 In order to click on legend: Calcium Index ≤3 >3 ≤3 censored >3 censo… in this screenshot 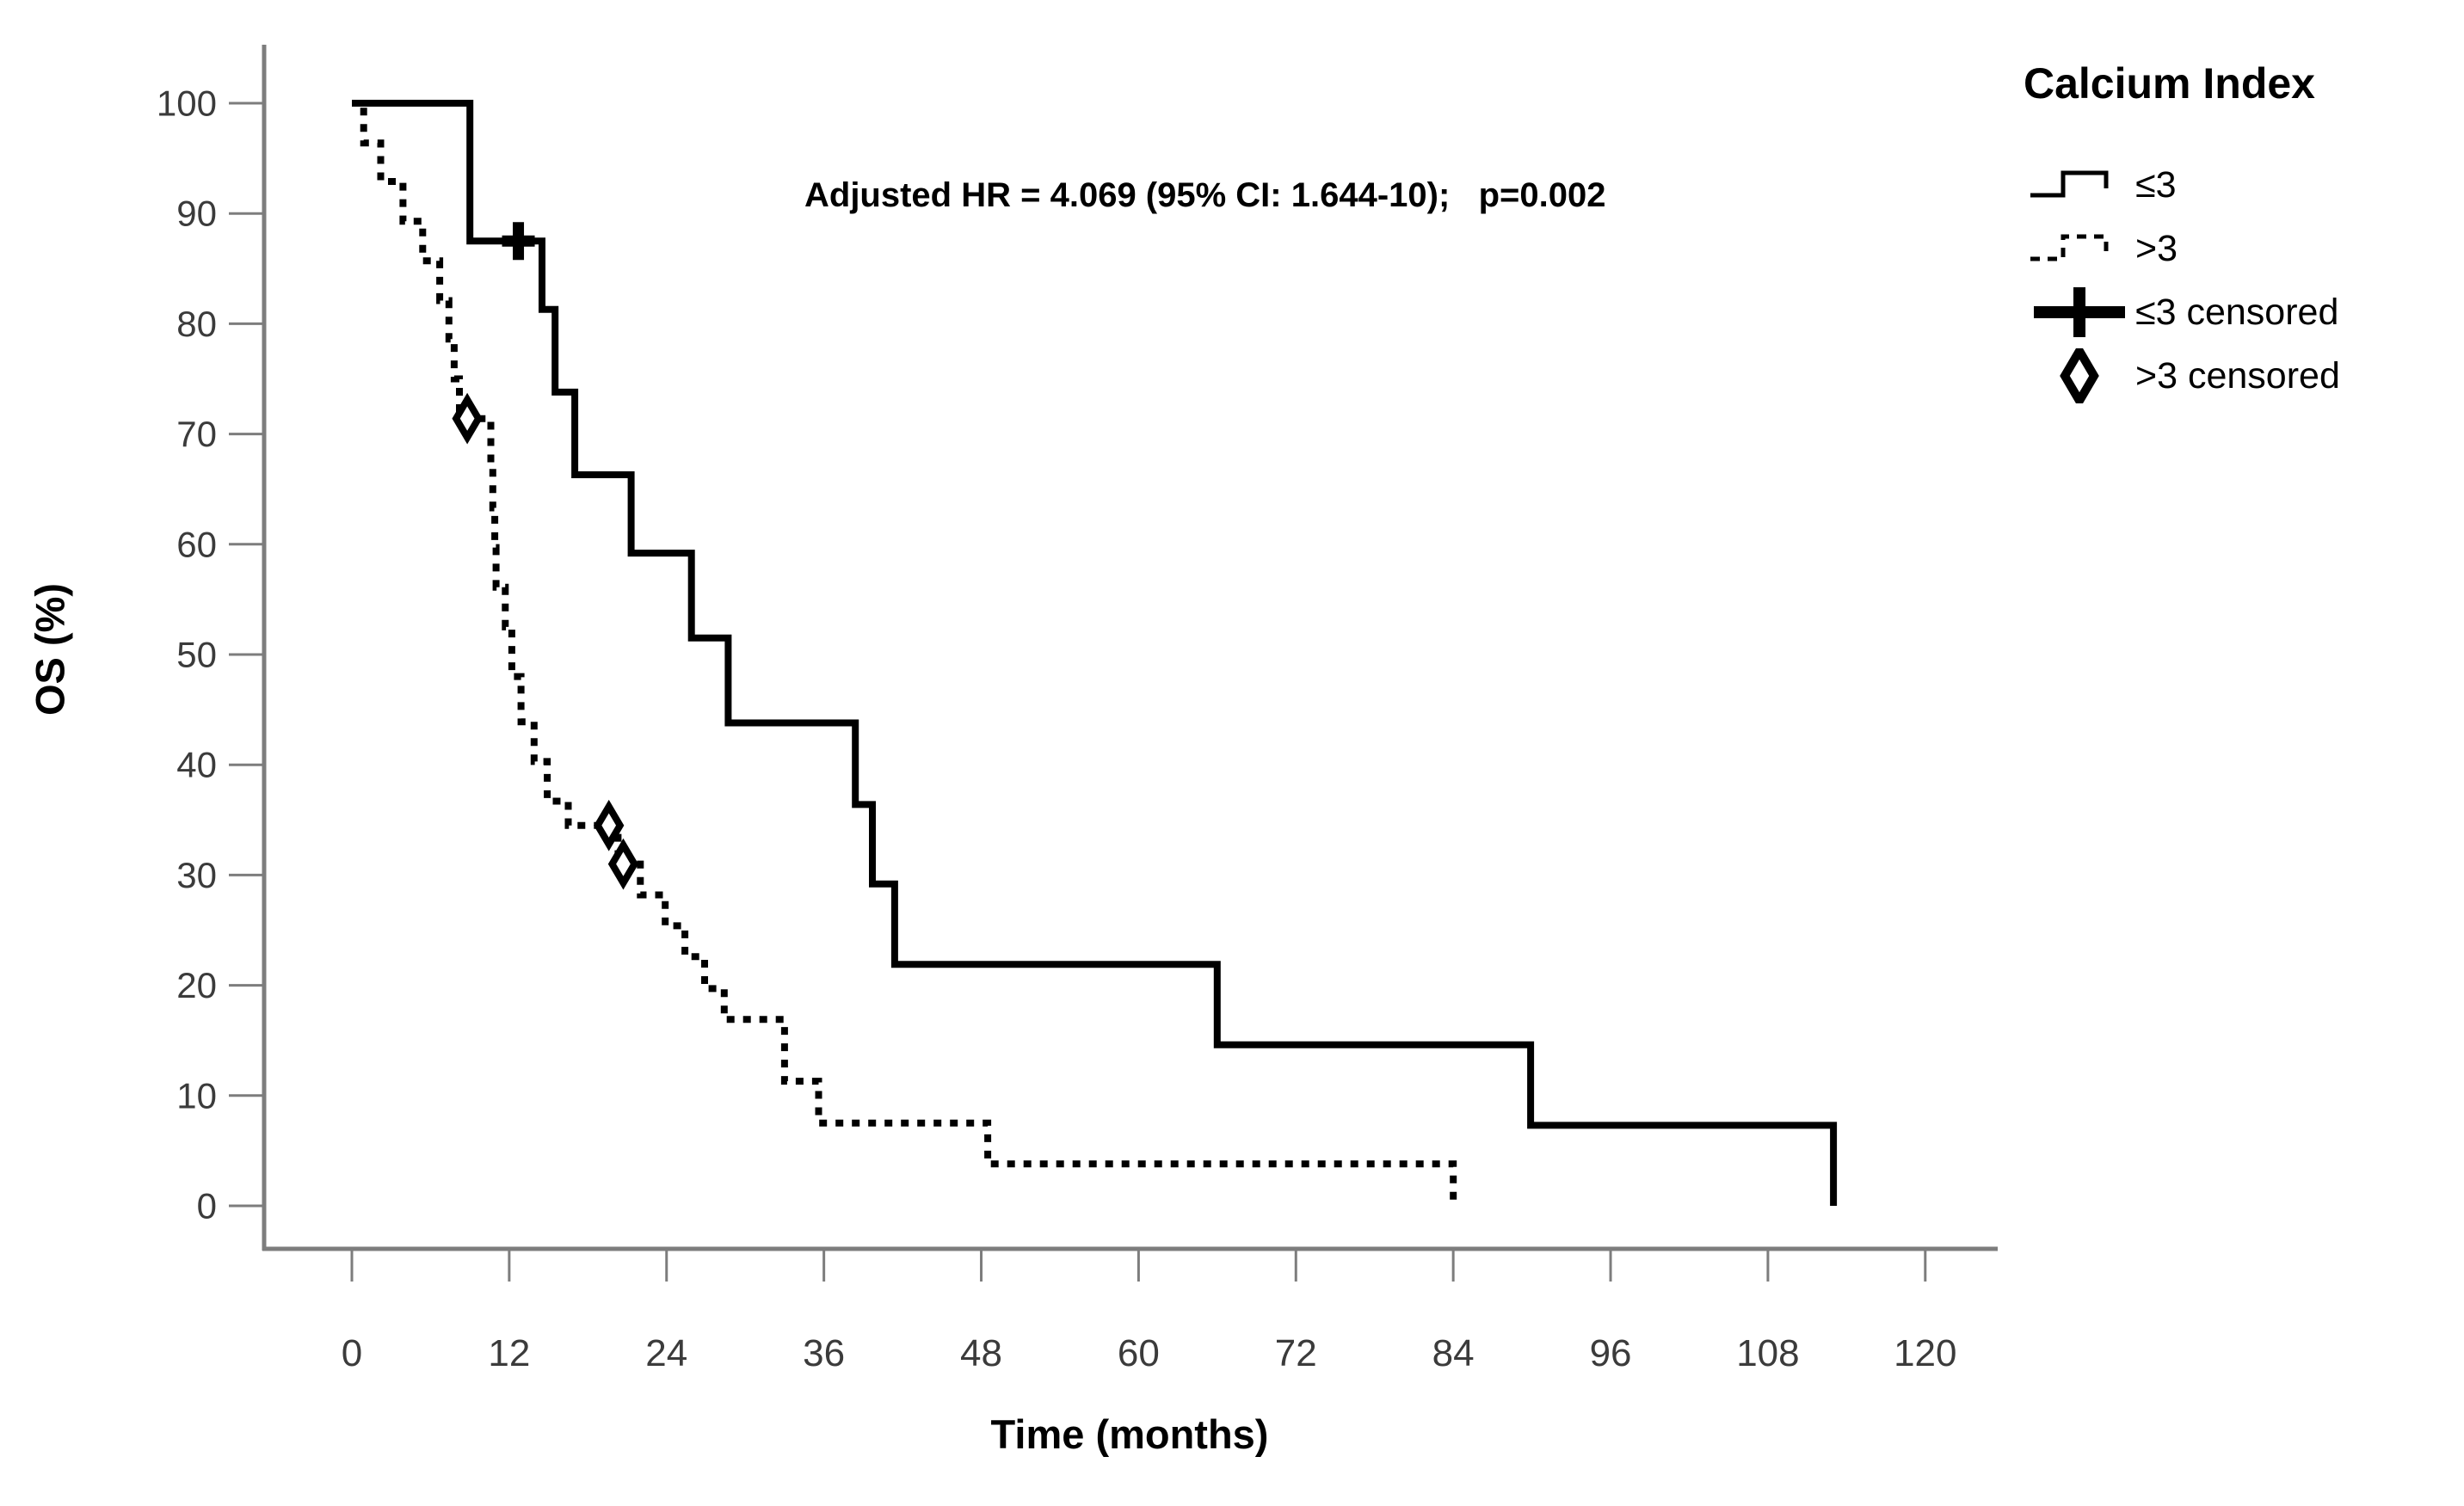, I will do `click(2239, 233)`.